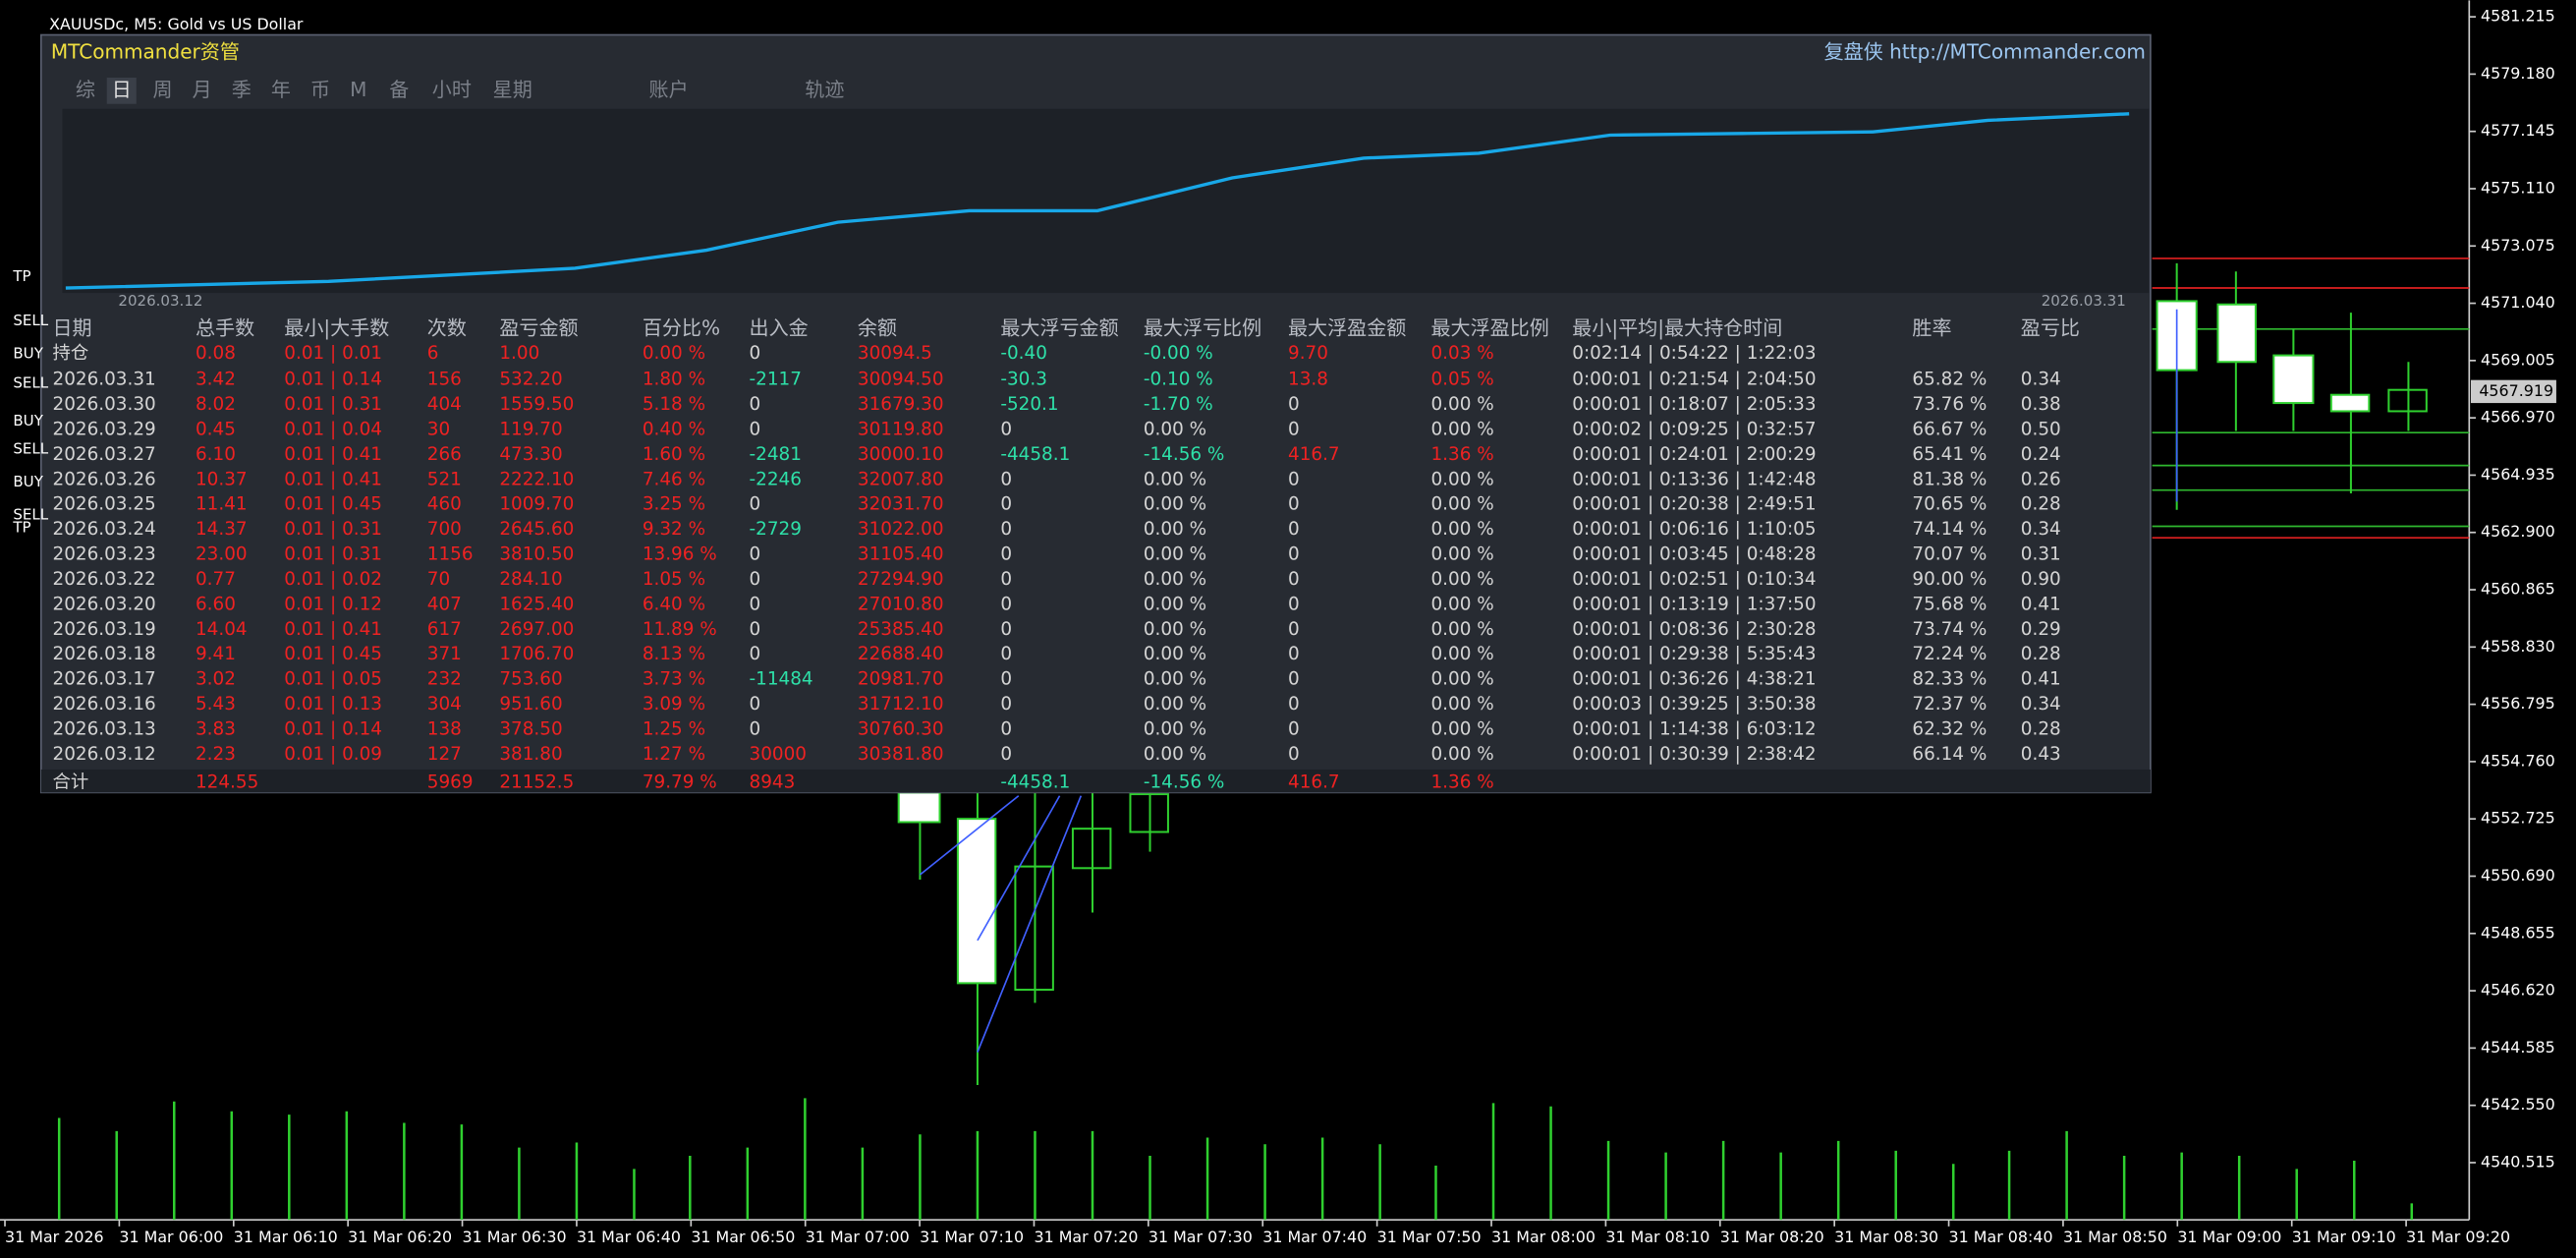 This screenshot has width=2576, height=1258. Describe the element at coordinates (2518, 359) in the screenshot. I see `price-label: 4569.005` at that location.